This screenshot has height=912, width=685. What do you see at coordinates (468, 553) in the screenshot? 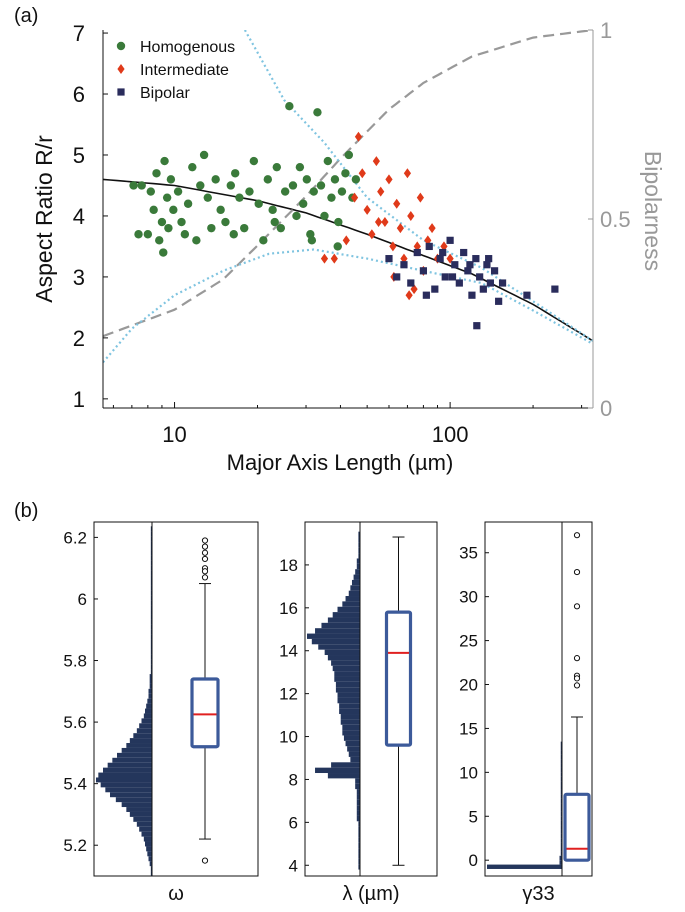
I see `y-tick-label: 35` at bounding box center [468, 553].